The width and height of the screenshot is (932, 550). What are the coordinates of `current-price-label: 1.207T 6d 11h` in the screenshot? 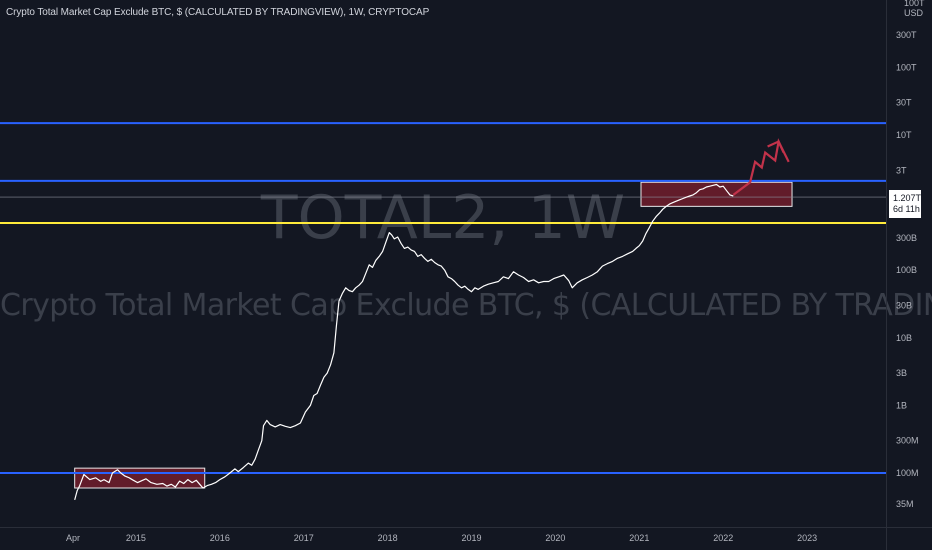 It's located at (905, 204).